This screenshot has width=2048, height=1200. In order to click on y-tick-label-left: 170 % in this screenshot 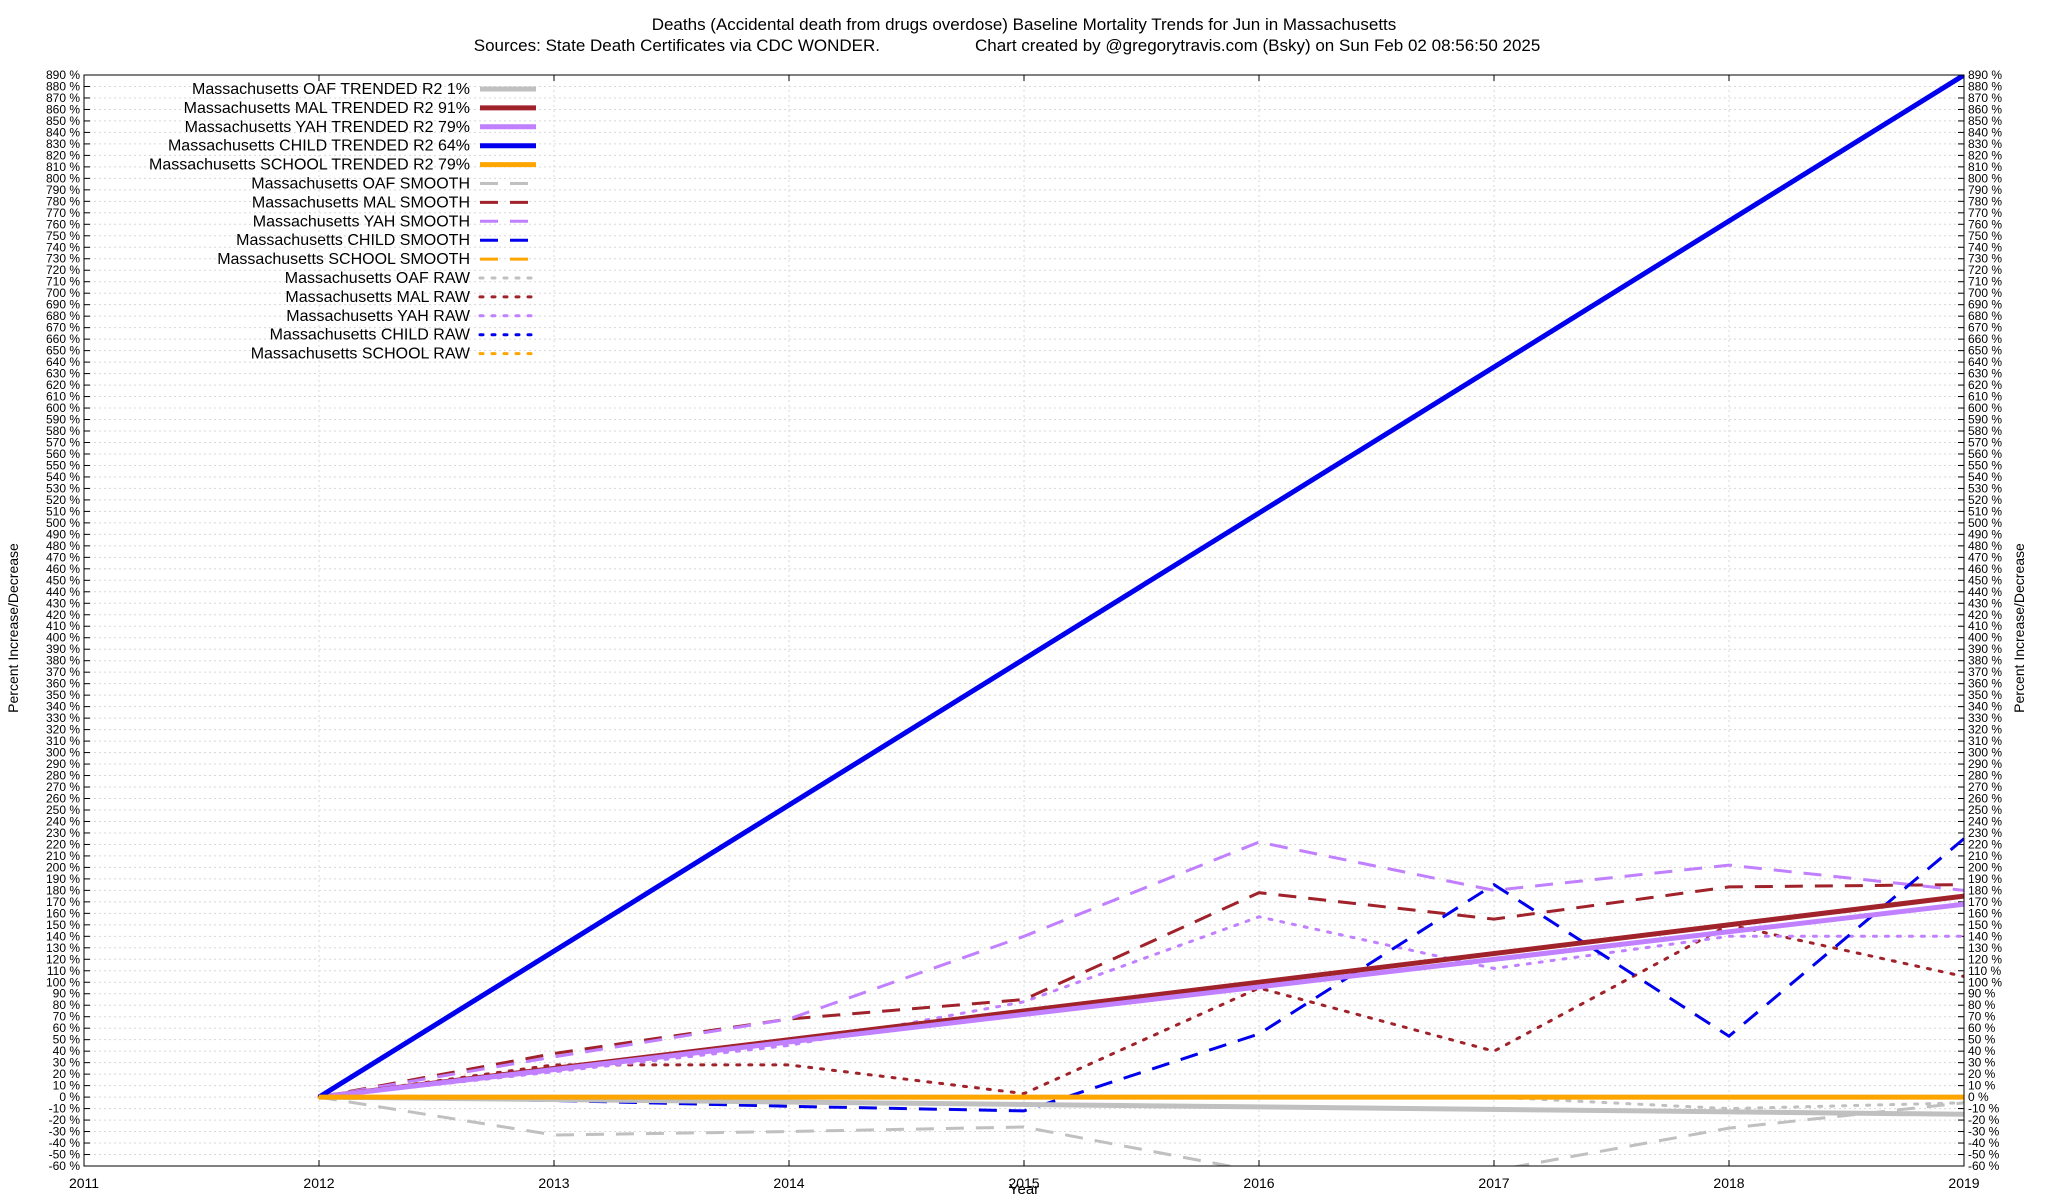, I will do `click(63, 902)`.